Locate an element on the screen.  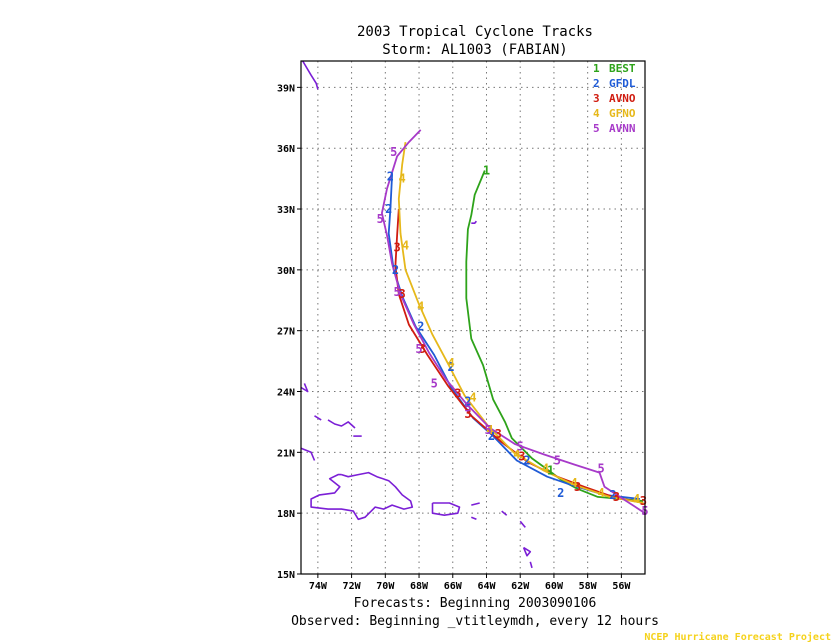
y-axis-ticks: 15N 18N 21N 24N 27N 30N 33N 36N 39N is located at coordinates (289, 332).